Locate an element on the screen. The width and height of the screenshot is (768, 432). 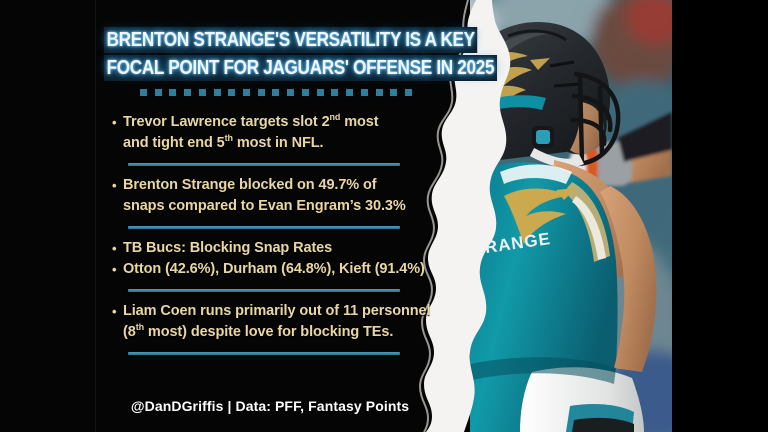
bullet-text: TB Bucs: Blocking Snap Rates is located at coordinates (228, 248).